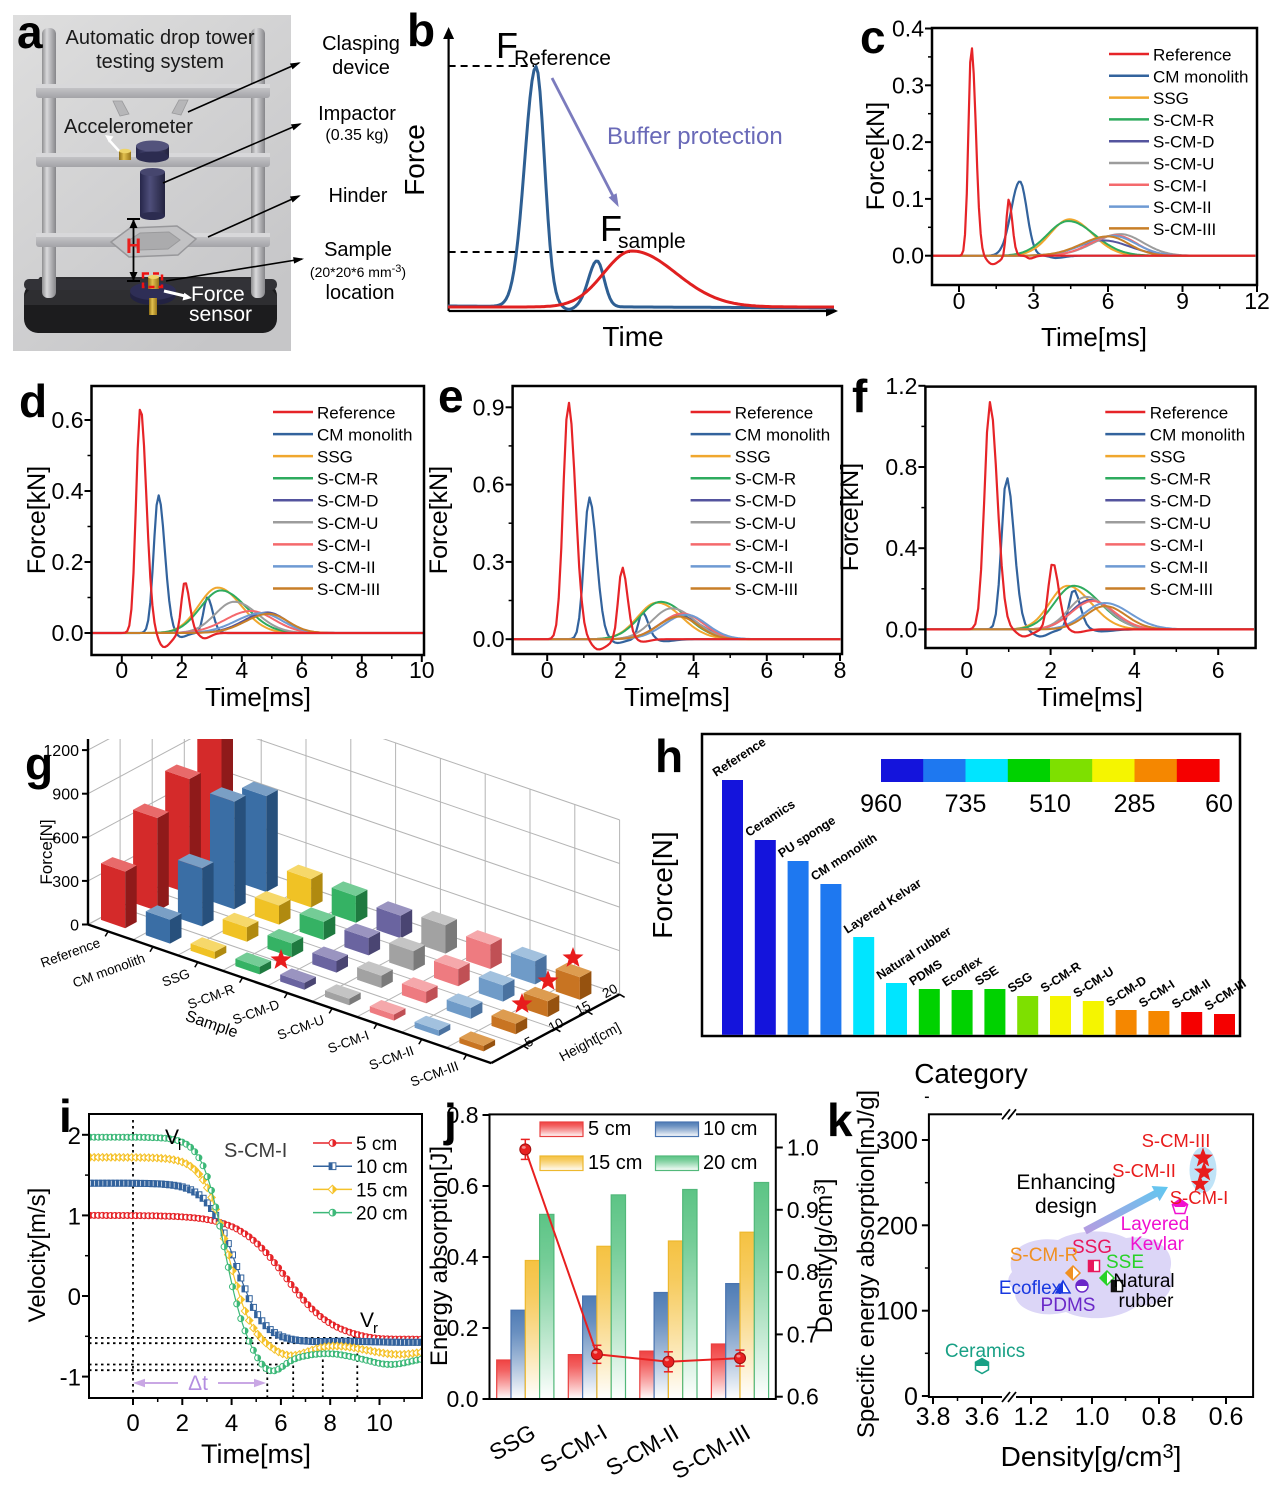 The image size is (1269, 1485). What do you see at coordinates (1066, 1206) in the screenshot?
I see `svg-text: design` at bounding box center [1066, 1206].